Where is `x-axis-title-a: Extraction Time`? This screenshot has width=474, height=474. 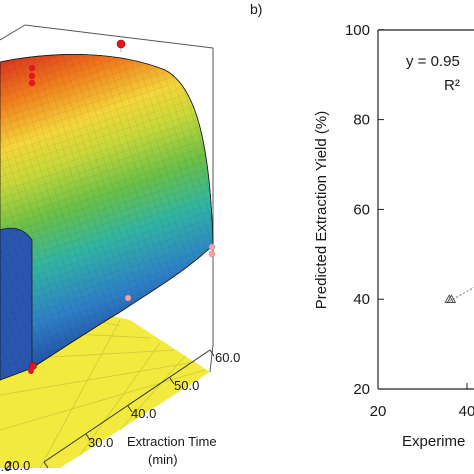
x-axis-title-a: Extraction Time is located at coordinates (172, 441).